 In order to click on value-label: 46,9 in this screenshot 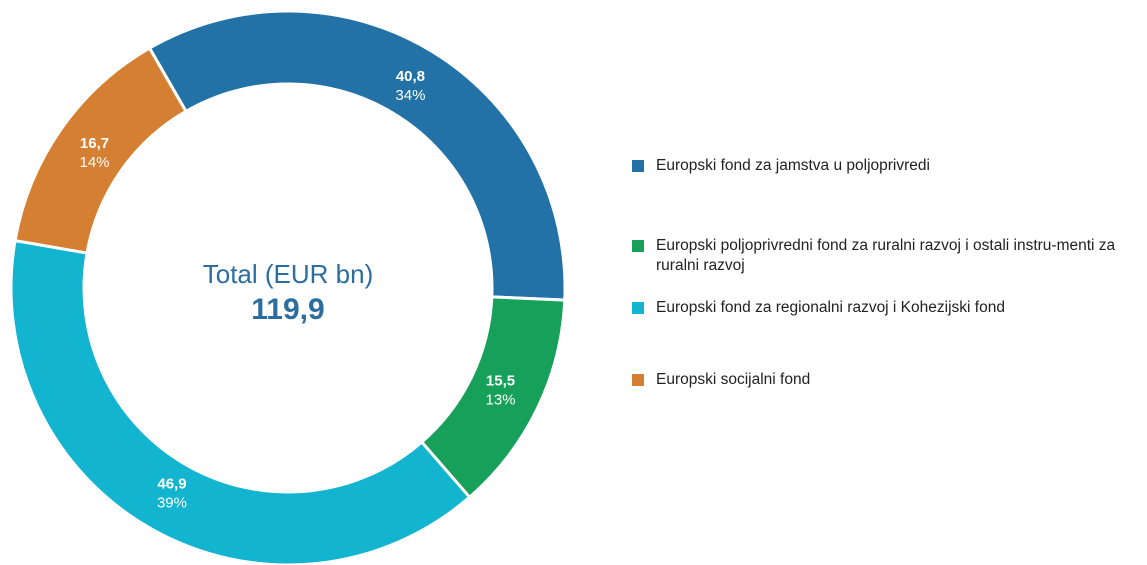, I will do `click(171, 483)`.